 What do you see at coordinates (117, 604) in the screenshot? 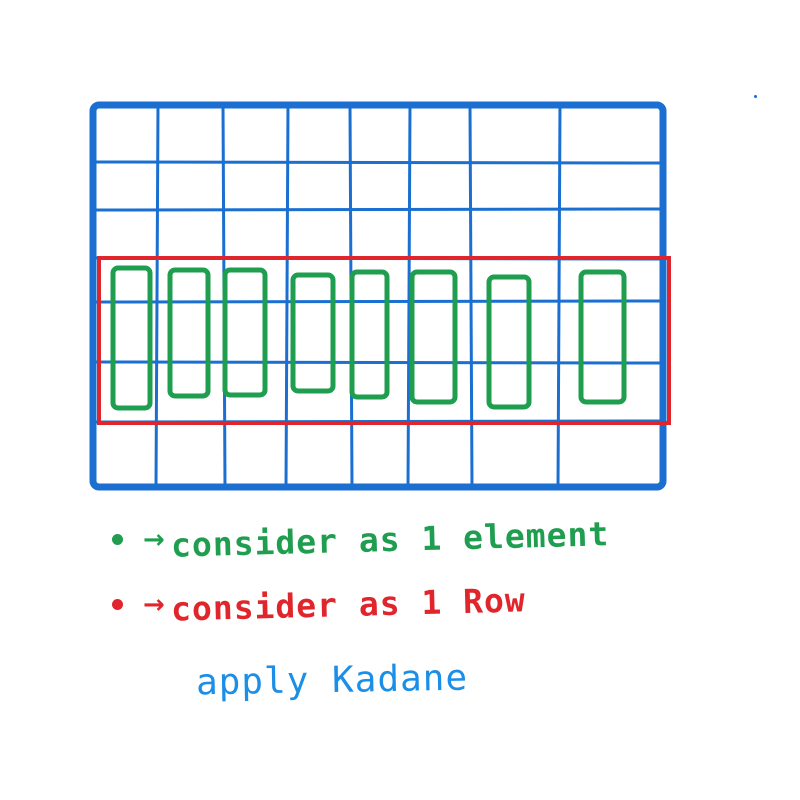
I see `red-dot-icon` at bounding box center [117, 604].